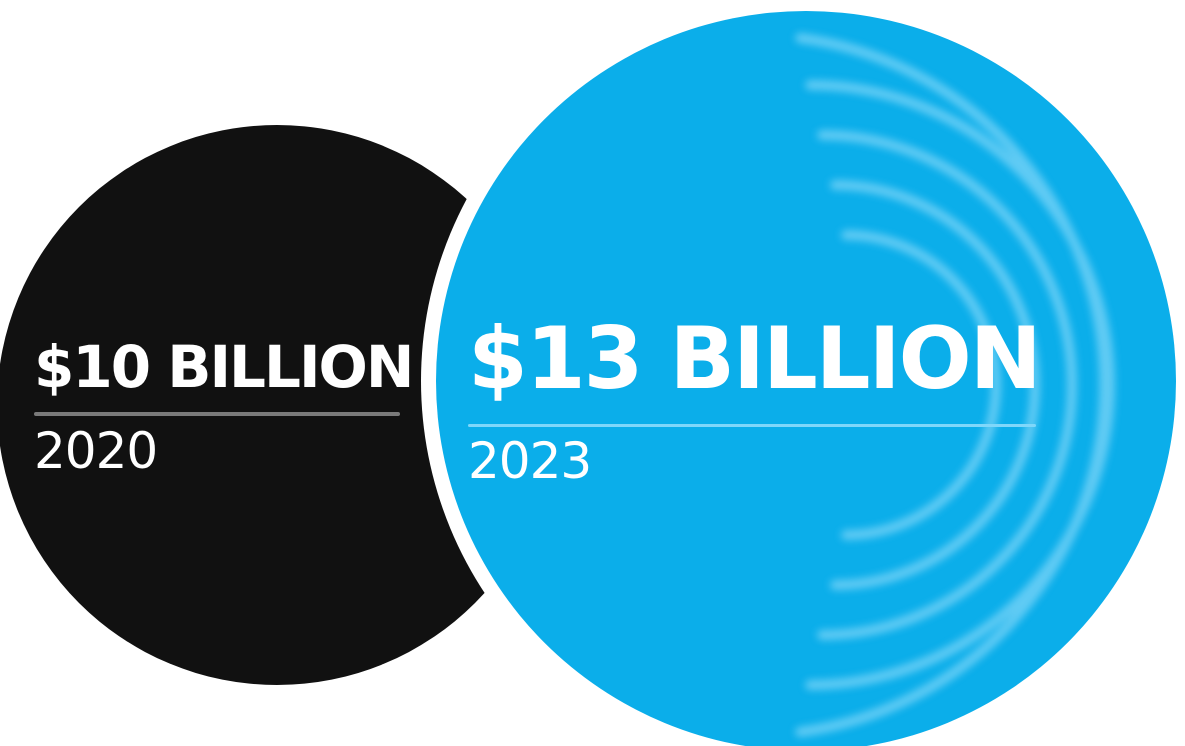 The width and height of the screenshot is (1185, 746). Describe the element at coordinates (752, 425) in the screenshot. I see `divider-2023` at that location.